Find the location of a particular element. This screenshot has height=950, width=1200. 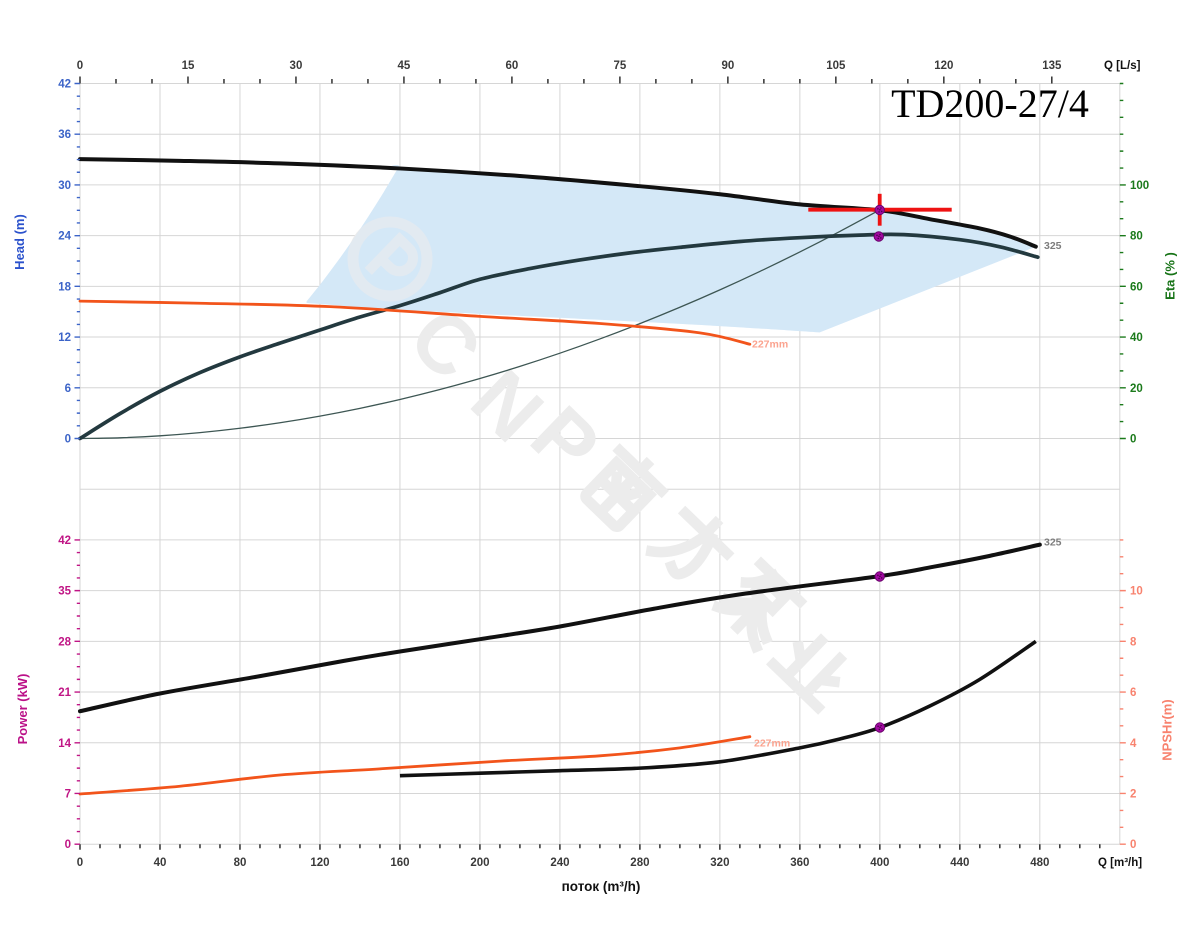

svg-text: Head (m) is located at coordinates (19, 242).